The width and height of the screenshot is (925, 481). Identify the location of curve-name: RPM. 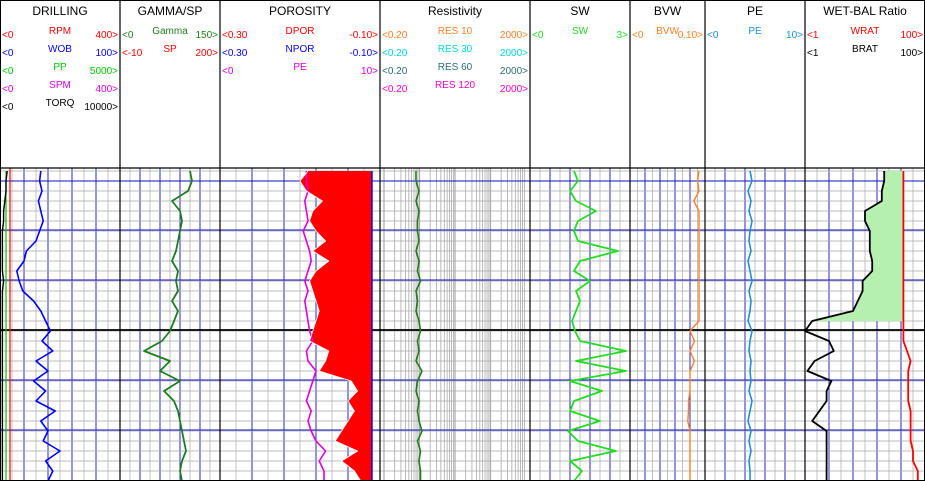
(60, 31).